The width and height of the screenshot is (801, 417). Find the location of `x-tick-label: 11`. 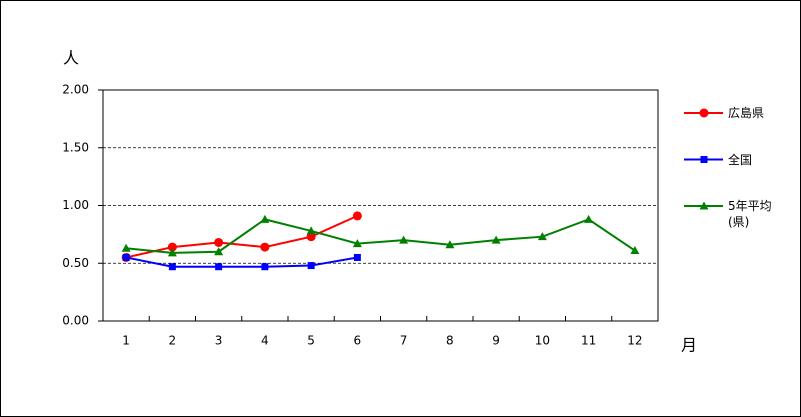

x-tick-label: 11 is located at coordinates (588, 341).